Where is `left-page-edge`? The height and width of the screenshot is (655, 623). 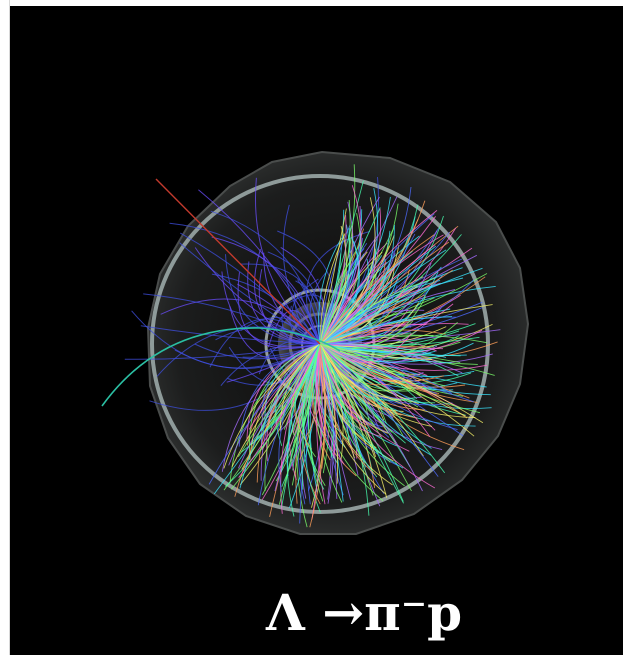 left-page-edge is located at coordinates (5, 327).